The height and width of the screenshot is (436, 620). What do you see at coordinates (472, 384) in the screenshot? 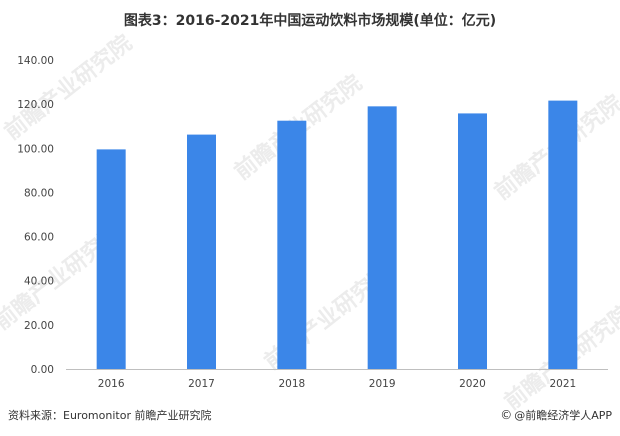
I see `x-tick-label: 2020` at bounding box center [472, 384].